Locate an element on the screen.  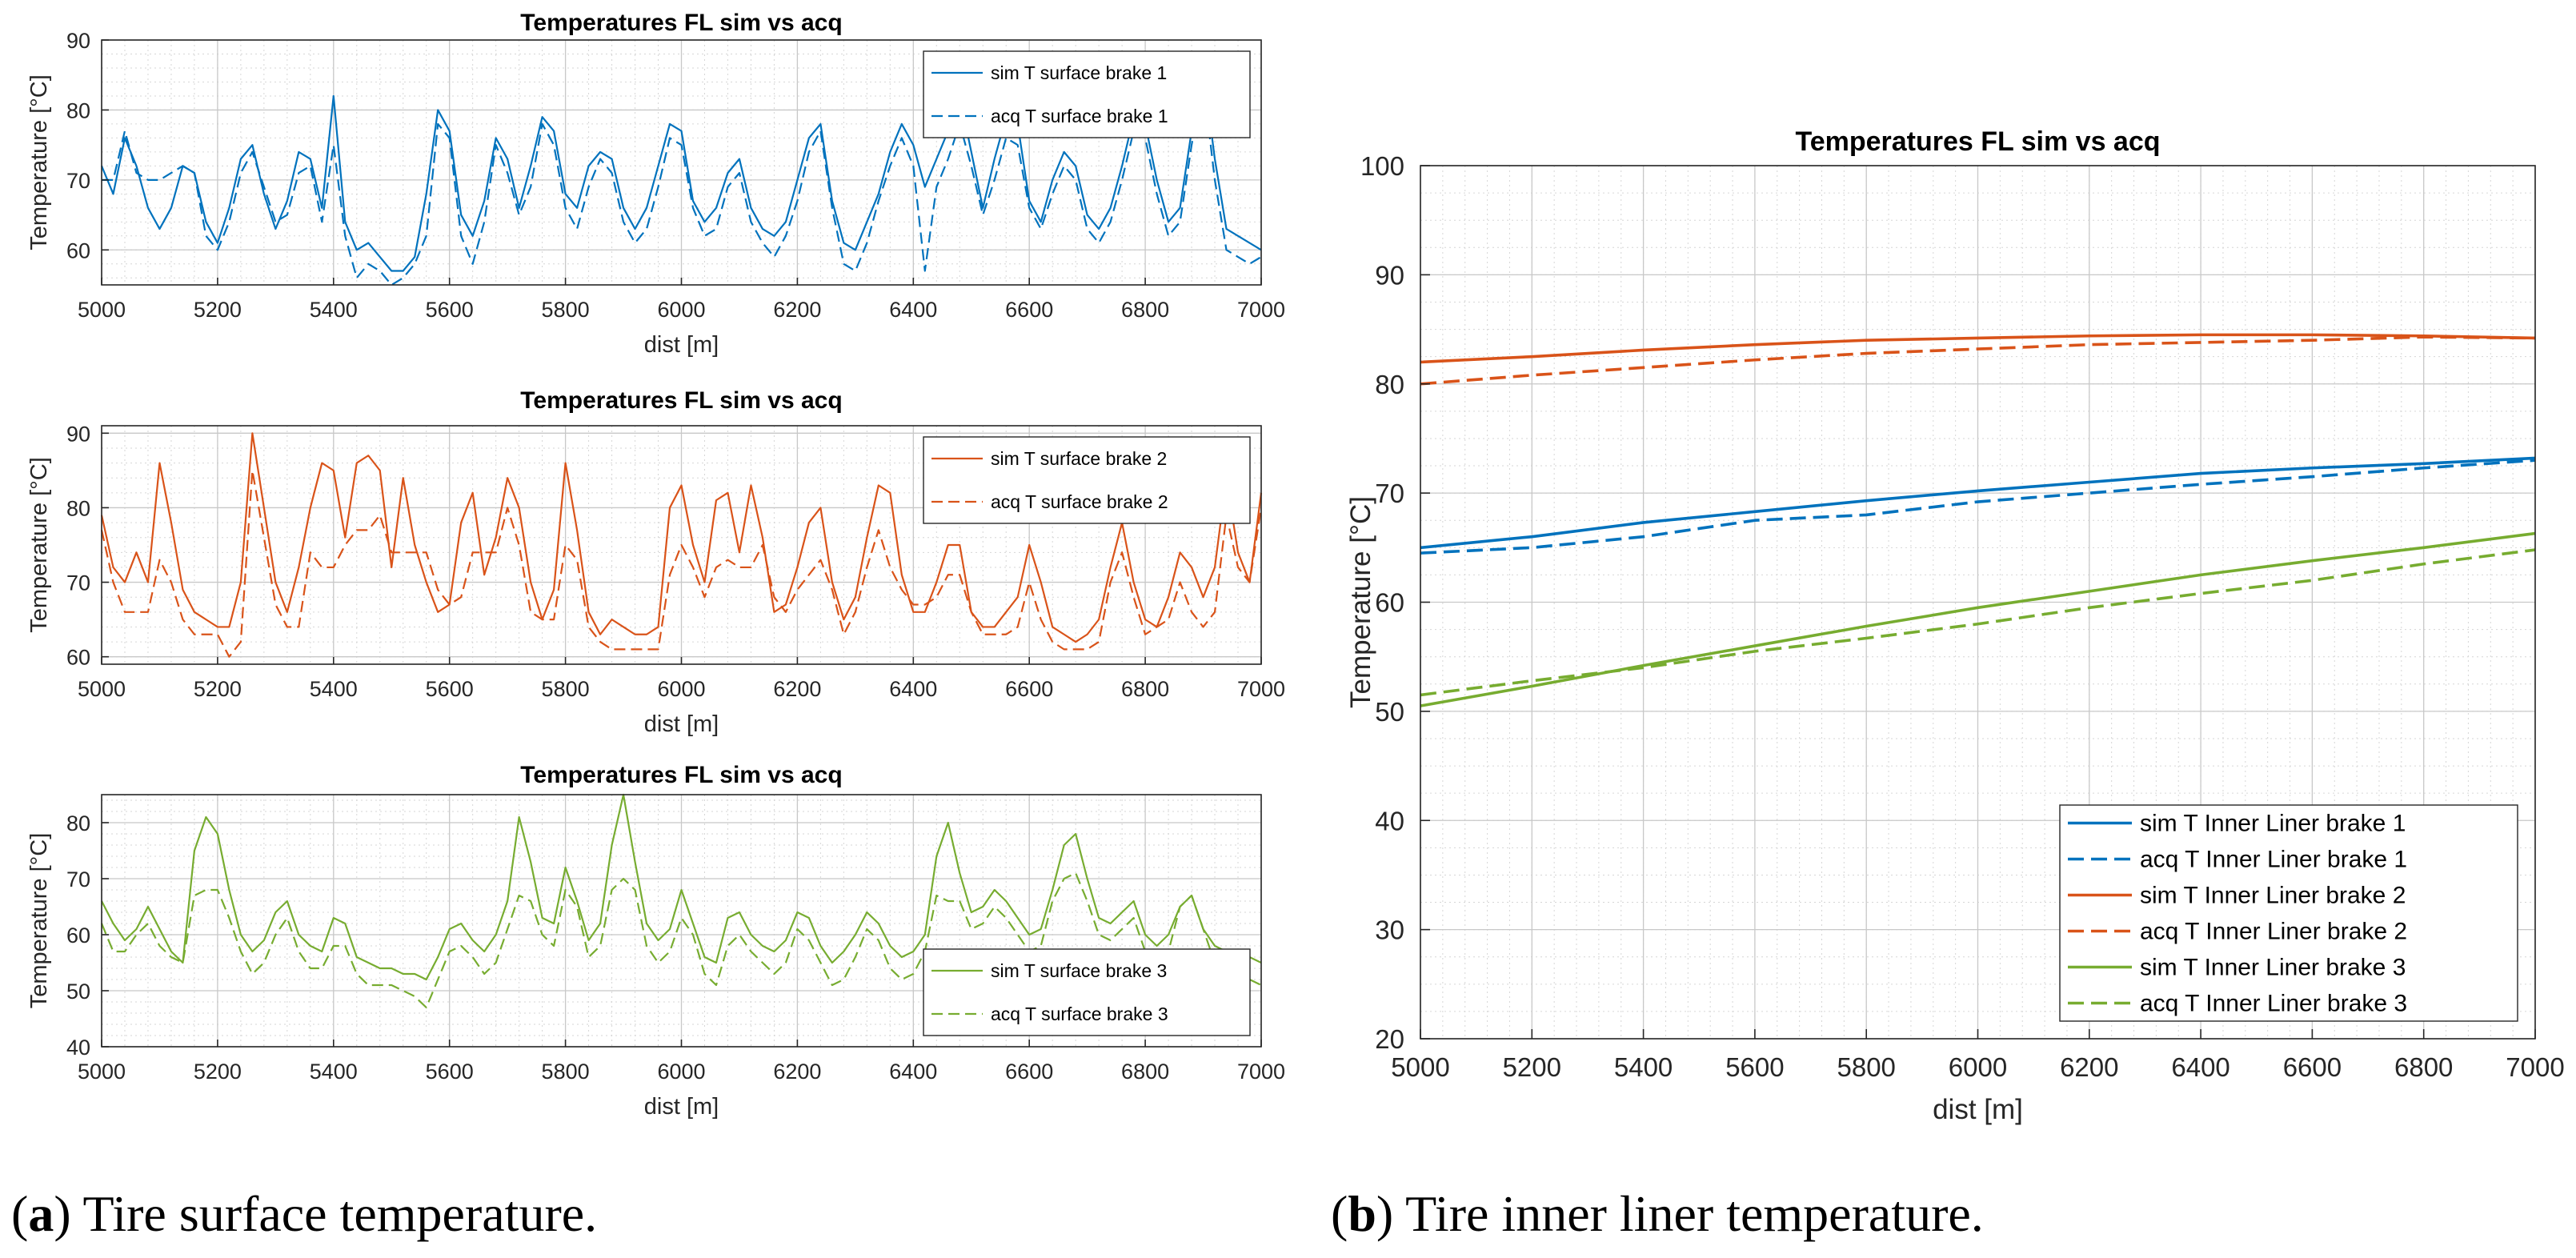
legend-label-5: sim T Inner Liner brake 3 is located at coordinates (2273, 968).